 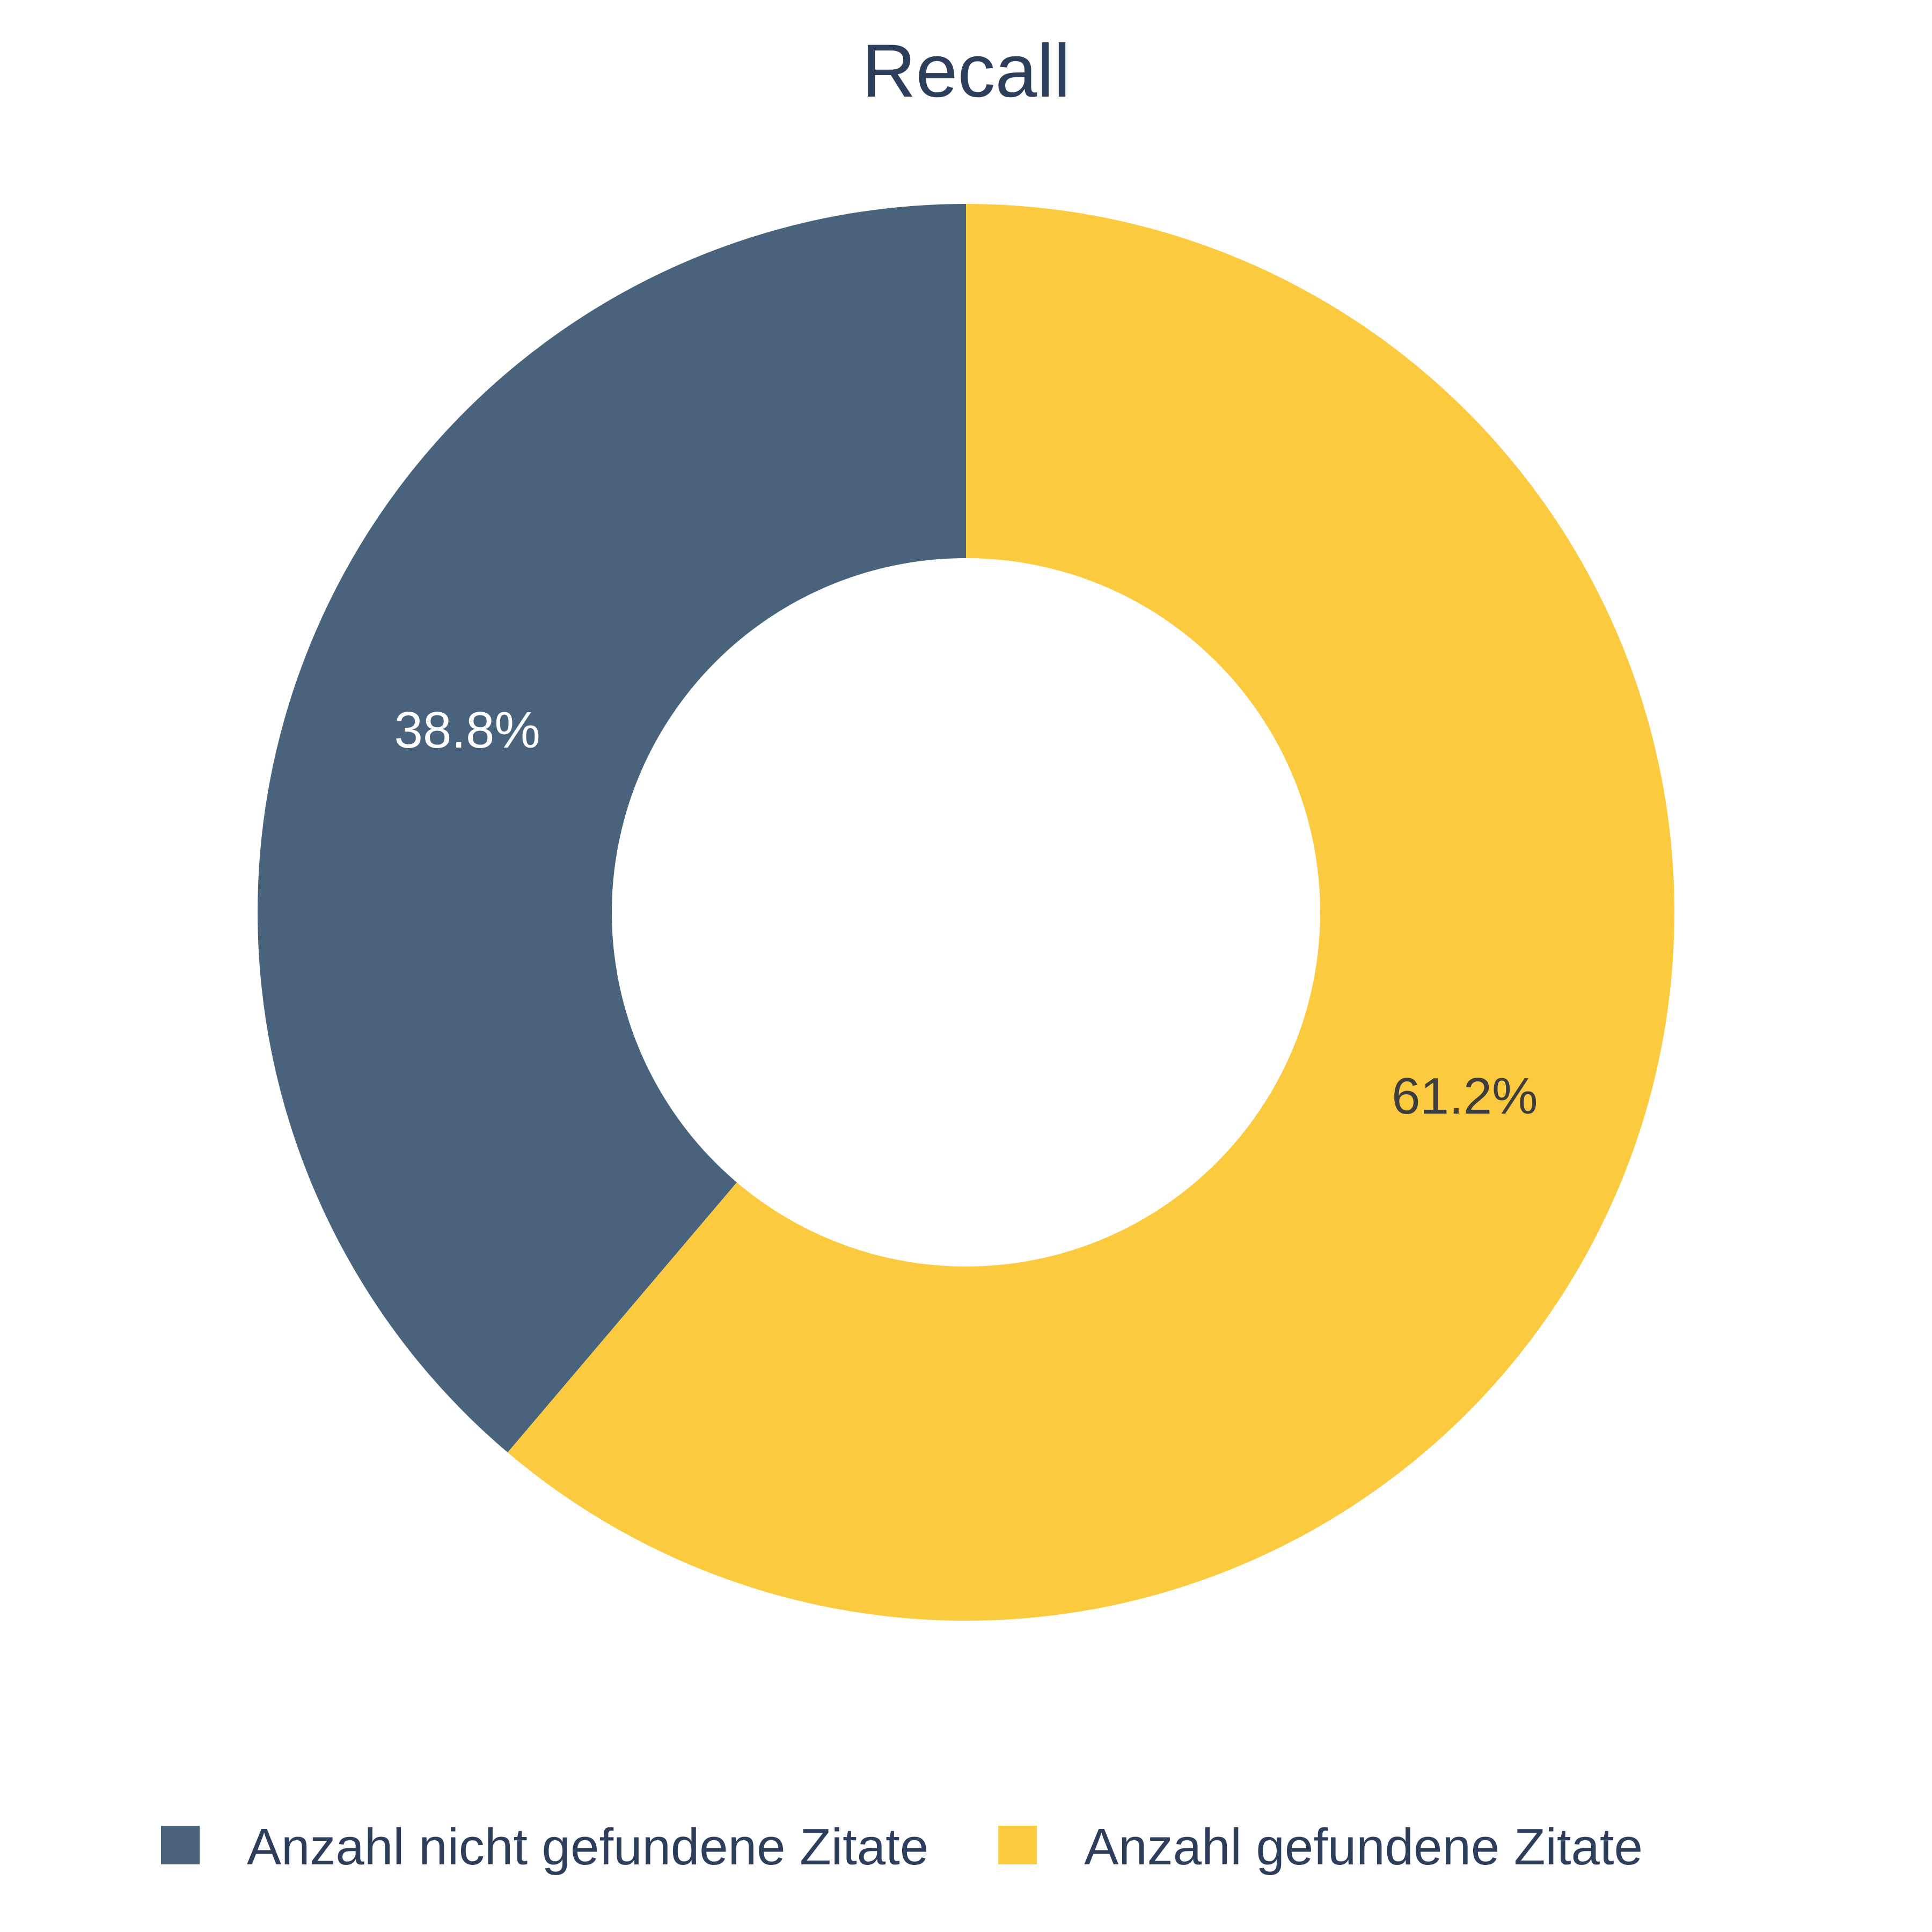 What do you see at coordinates (965, 70) in the screenshot?
I see `chart-title: Recall` at bounding box center [965, 70].